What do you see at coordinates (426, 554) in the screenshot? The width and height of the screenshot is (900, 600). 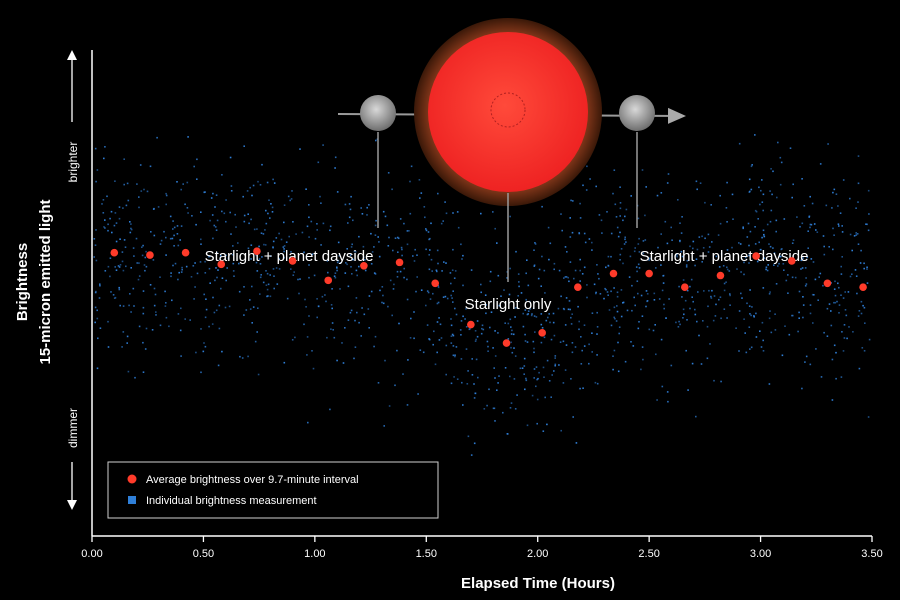 I see `x-tick-label: 1.50` at bounding box center [426, 554].